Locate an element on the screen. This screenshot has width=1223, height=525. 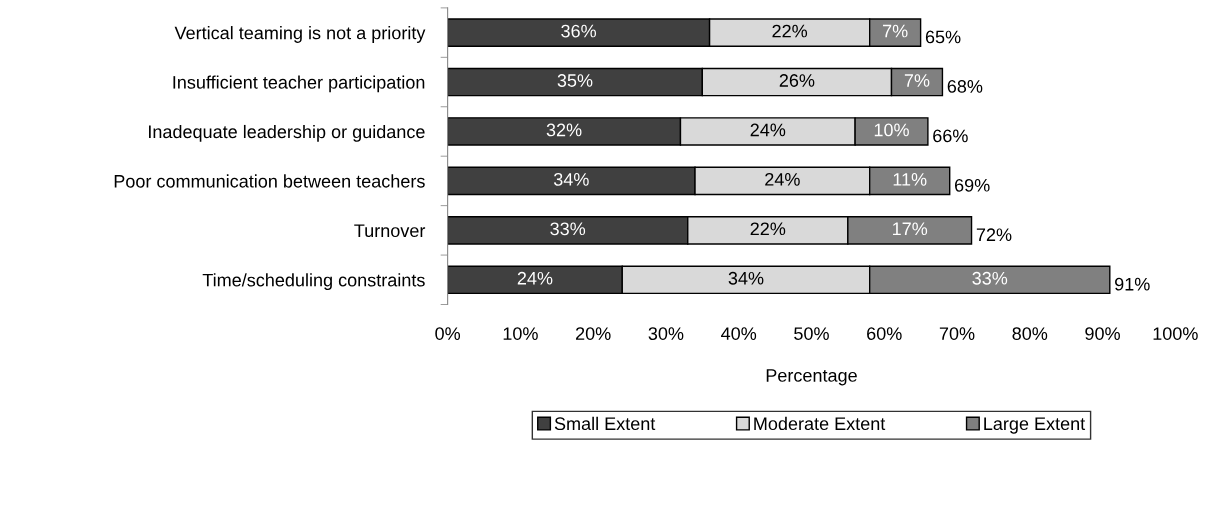
data-label: 10% is located at coordinates (891, 130).